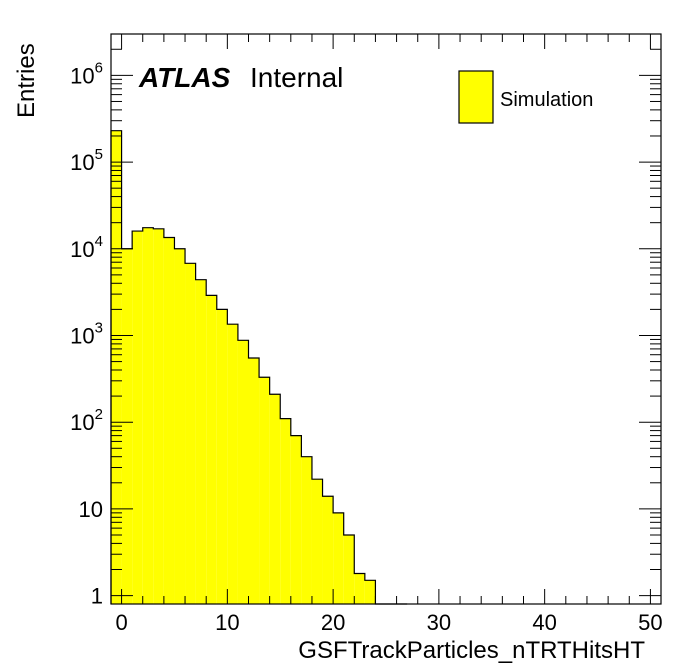 The image size is (696, 672). I want to click on x-tick-label: 30, so click(439, 622).